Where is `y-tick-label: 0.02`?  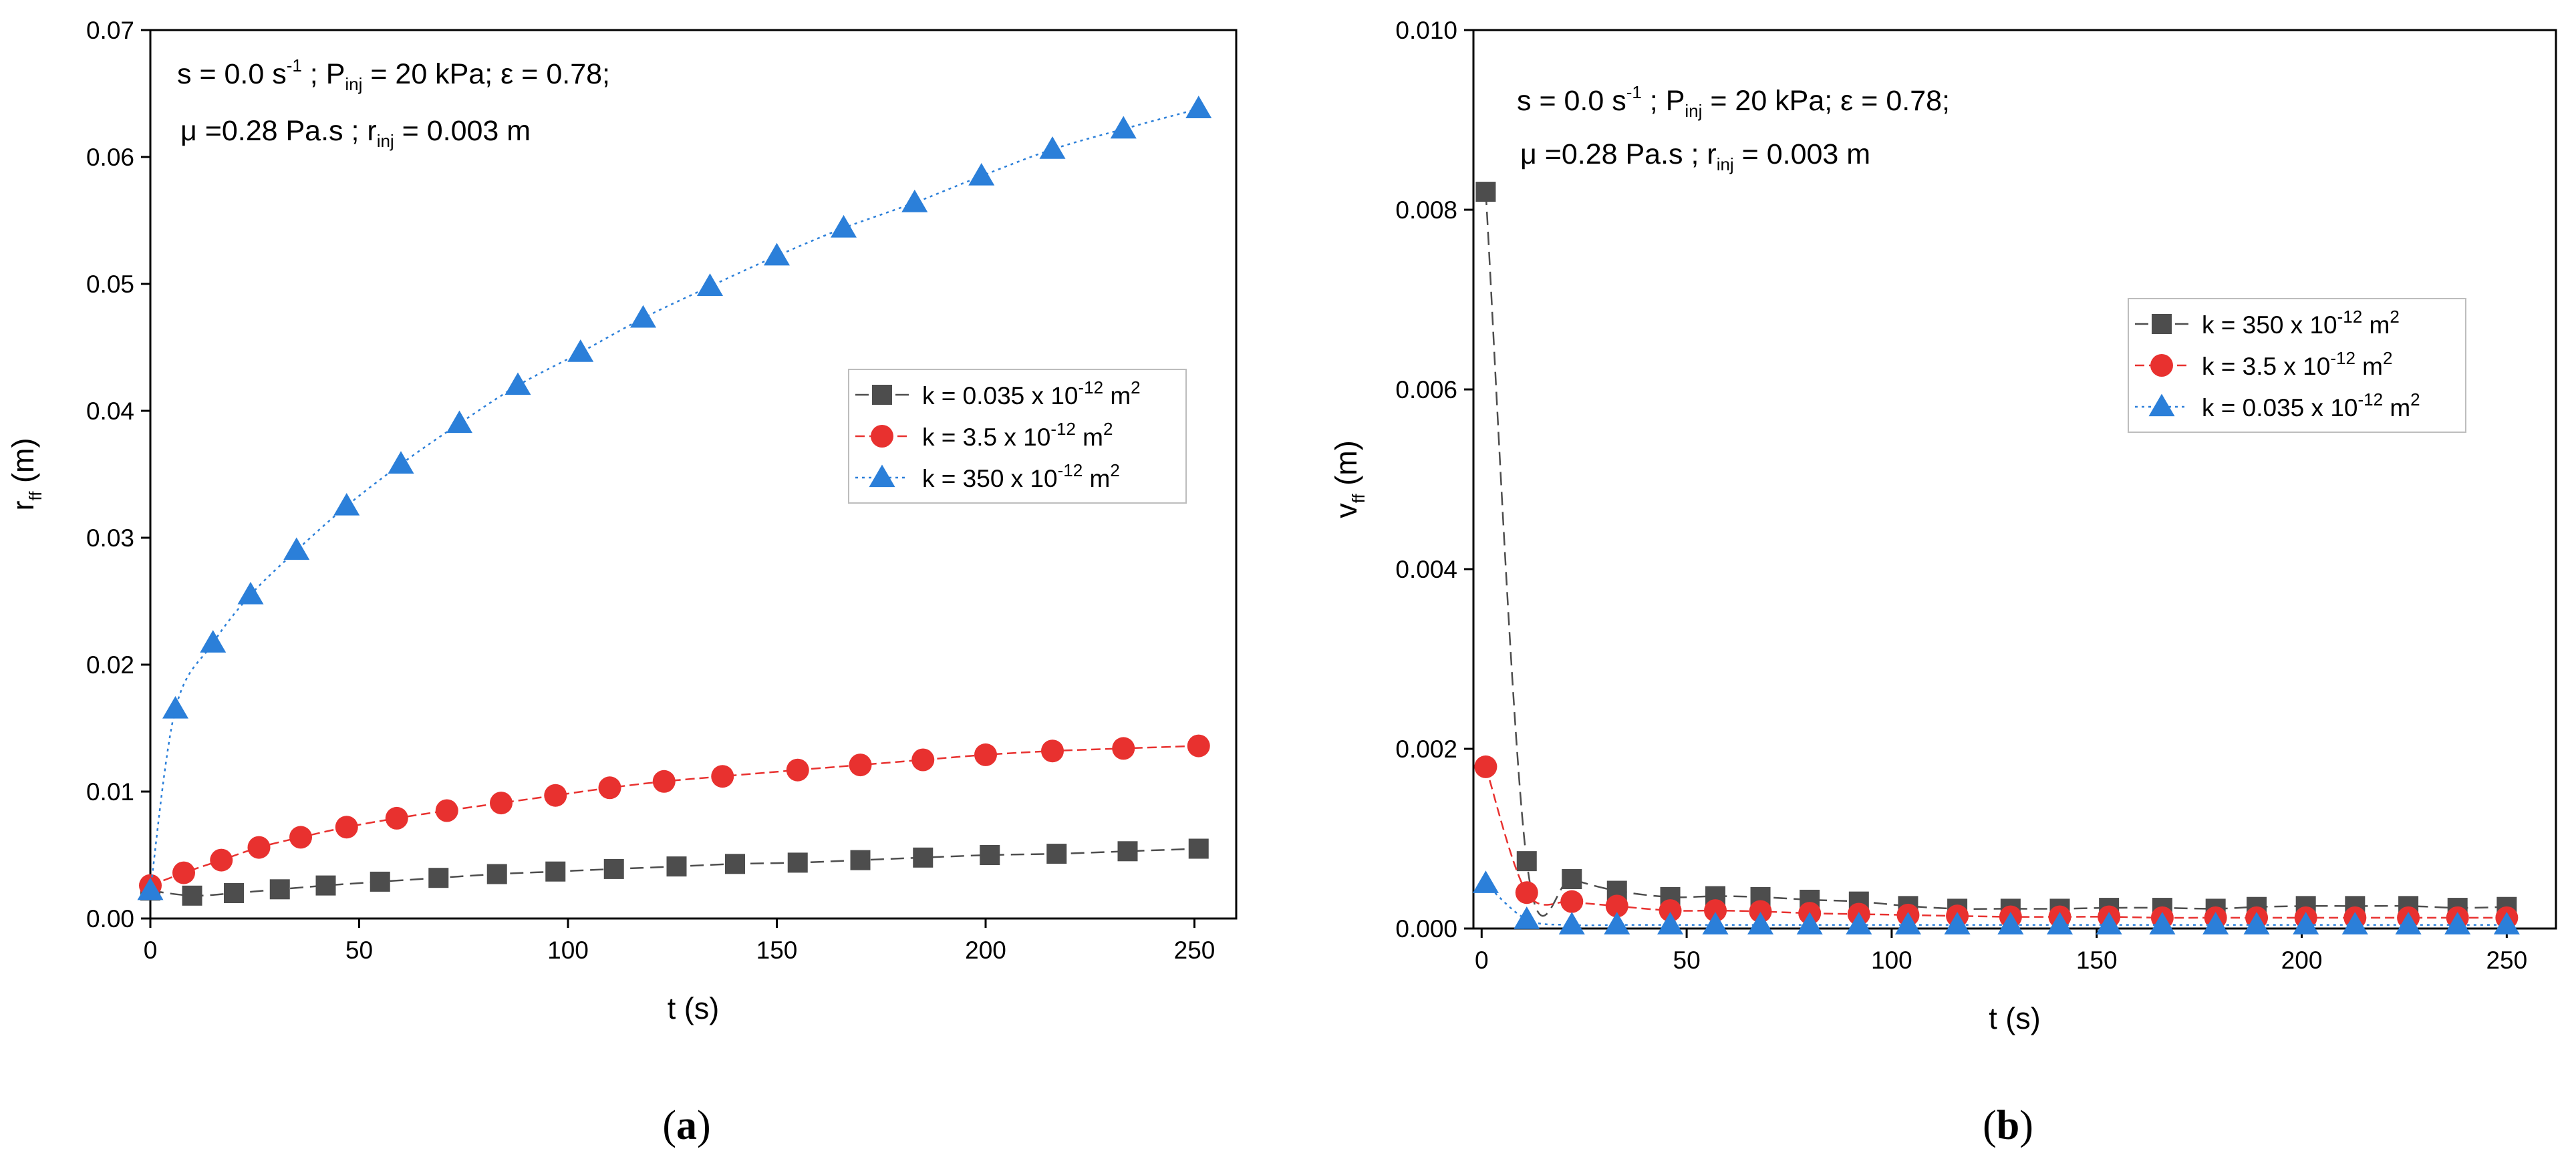 y-tick-label: 0.02 is located at coordinates (110, 665).